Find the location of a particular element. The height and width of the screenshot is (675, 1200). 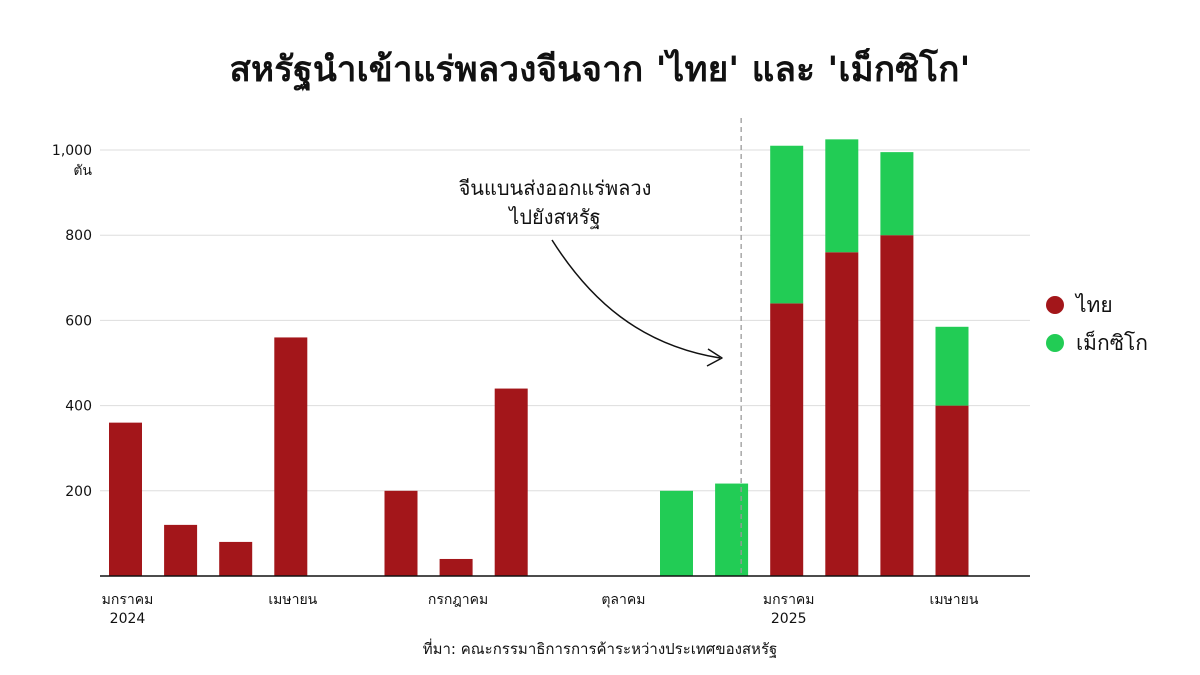

annotation-arrowhead is located at coordinates (714, 357).